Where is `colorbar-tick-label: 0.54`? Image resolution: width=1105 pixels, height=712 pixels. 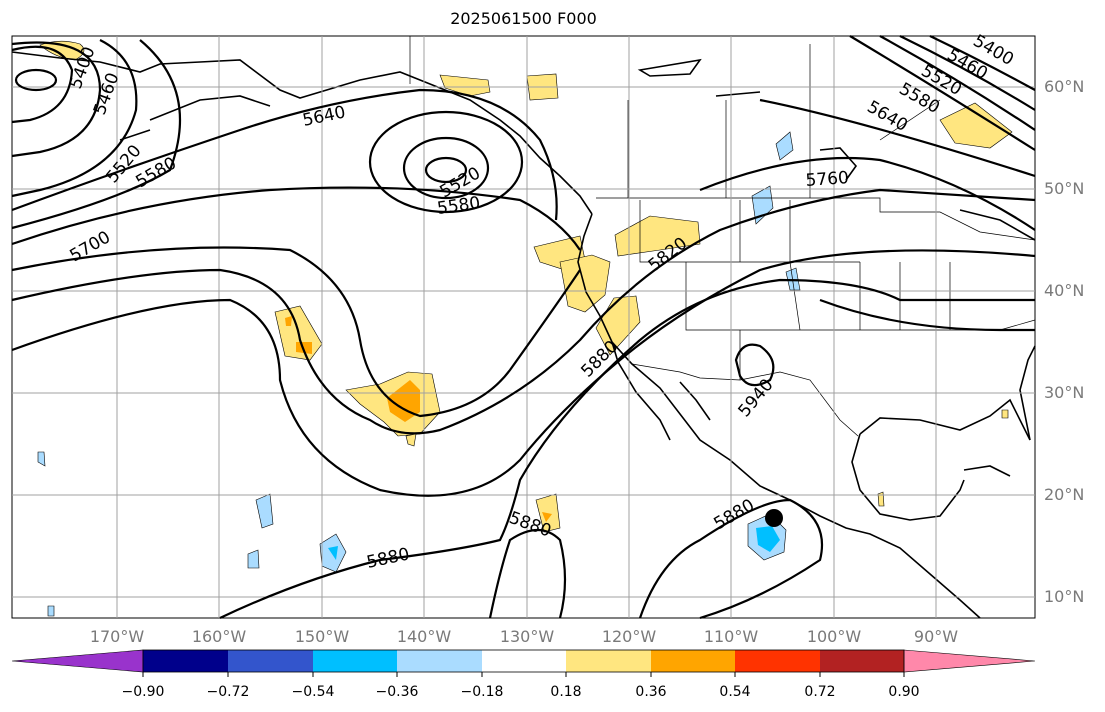 colorbar-tick-label: 0.54 is located at coordinates (735, 692).